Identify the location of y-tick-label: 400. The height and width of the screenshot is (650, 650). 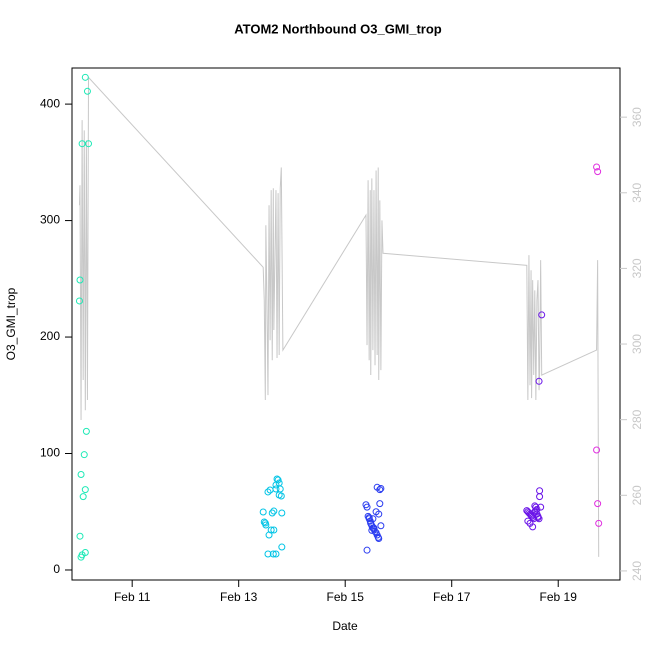
(50, 103).